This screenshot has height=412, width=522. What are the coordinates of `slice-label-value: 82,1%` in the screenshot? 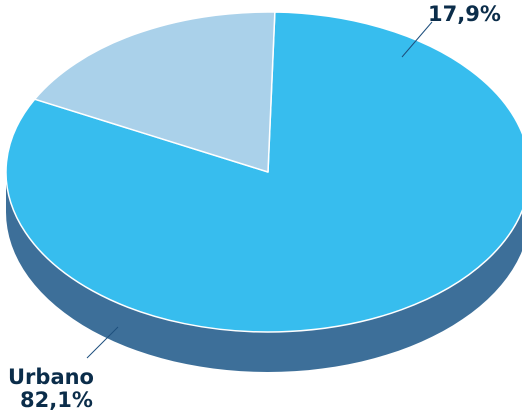 It's located at (56, 400).